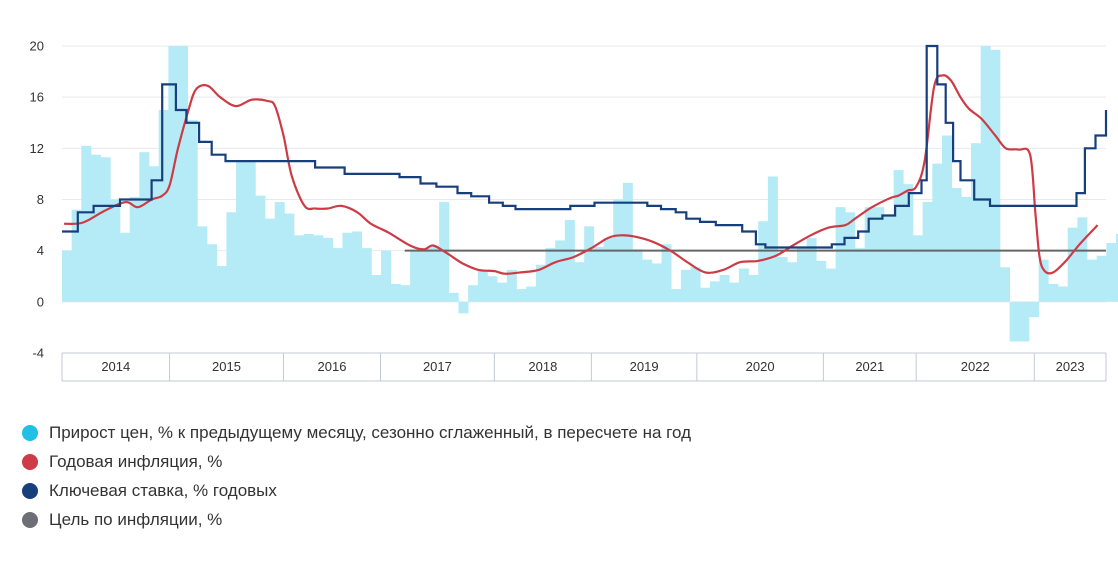 The image size is (1118, 570). Describe the element at coordinates (542, 366) in the screenshot. I see `year-label: 2018` at that location.